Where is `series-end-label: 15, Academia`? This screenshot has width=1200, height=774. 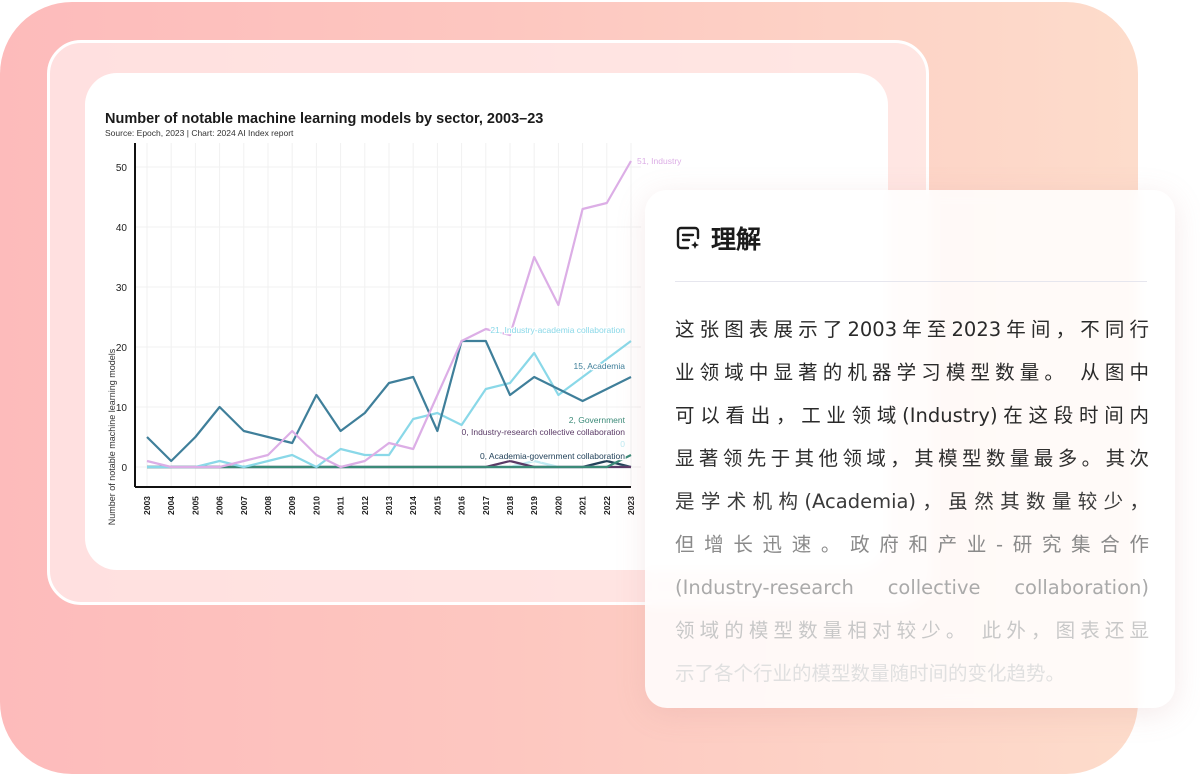 series-end-label: 15, Academia is located at coordinates (599, 366).